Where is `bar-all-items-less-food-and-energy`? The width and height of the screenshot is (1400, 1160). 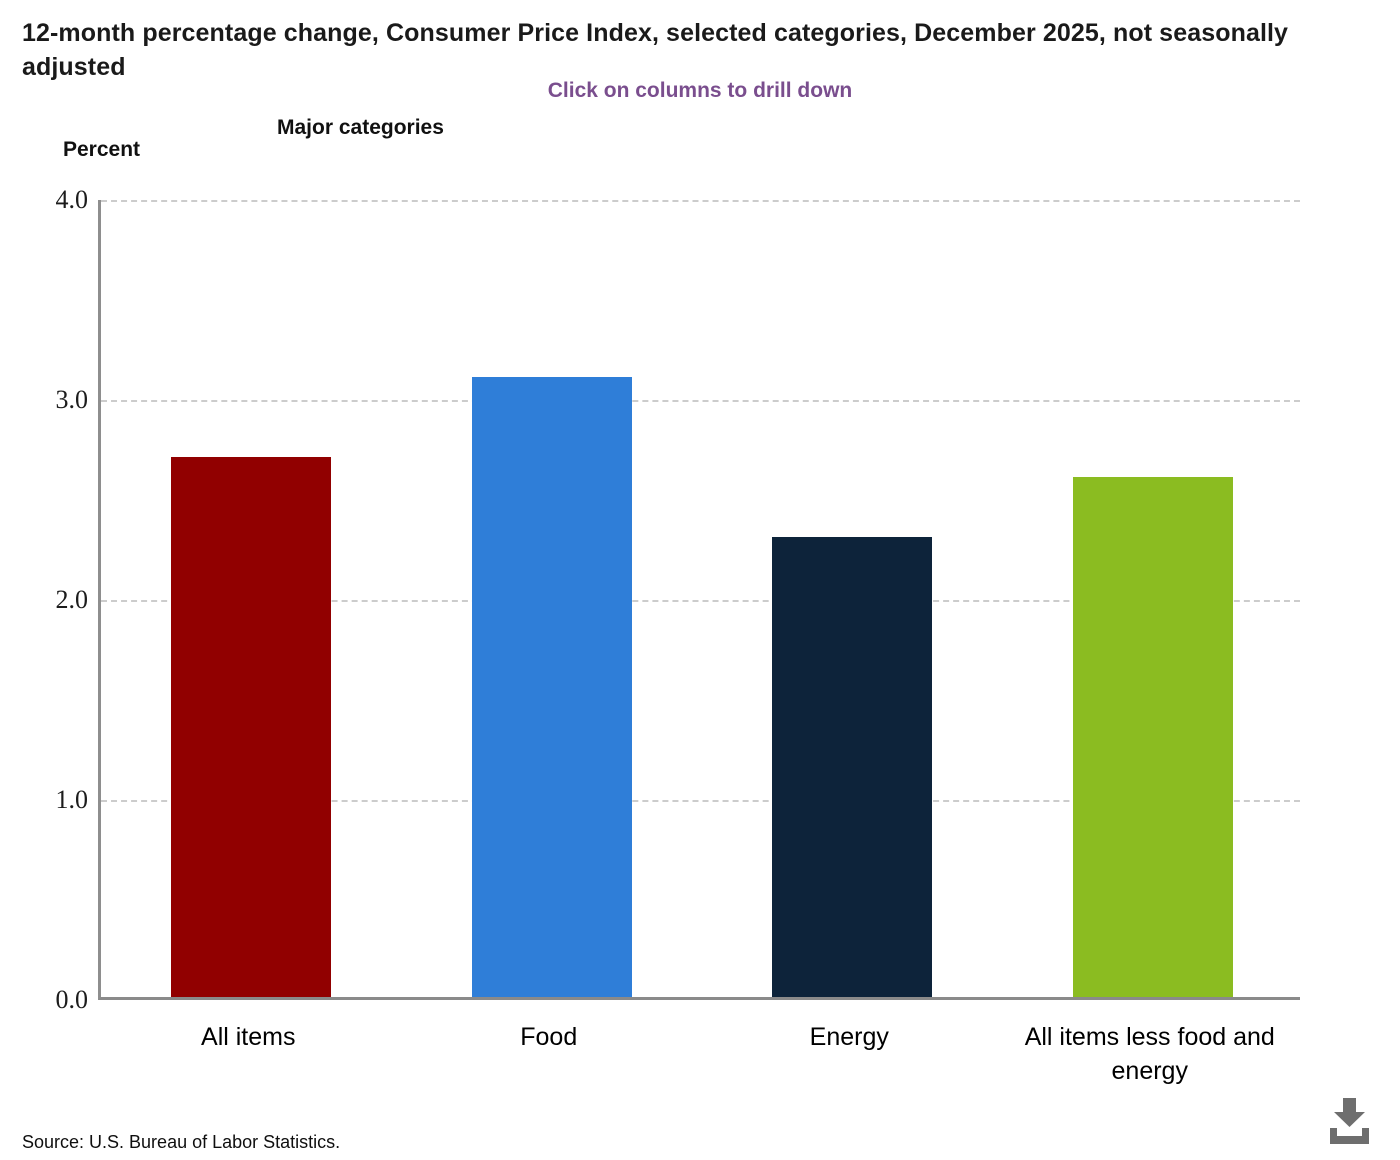
bar-all-items-less-food-and-energy is located at coordinates (1152, 737).